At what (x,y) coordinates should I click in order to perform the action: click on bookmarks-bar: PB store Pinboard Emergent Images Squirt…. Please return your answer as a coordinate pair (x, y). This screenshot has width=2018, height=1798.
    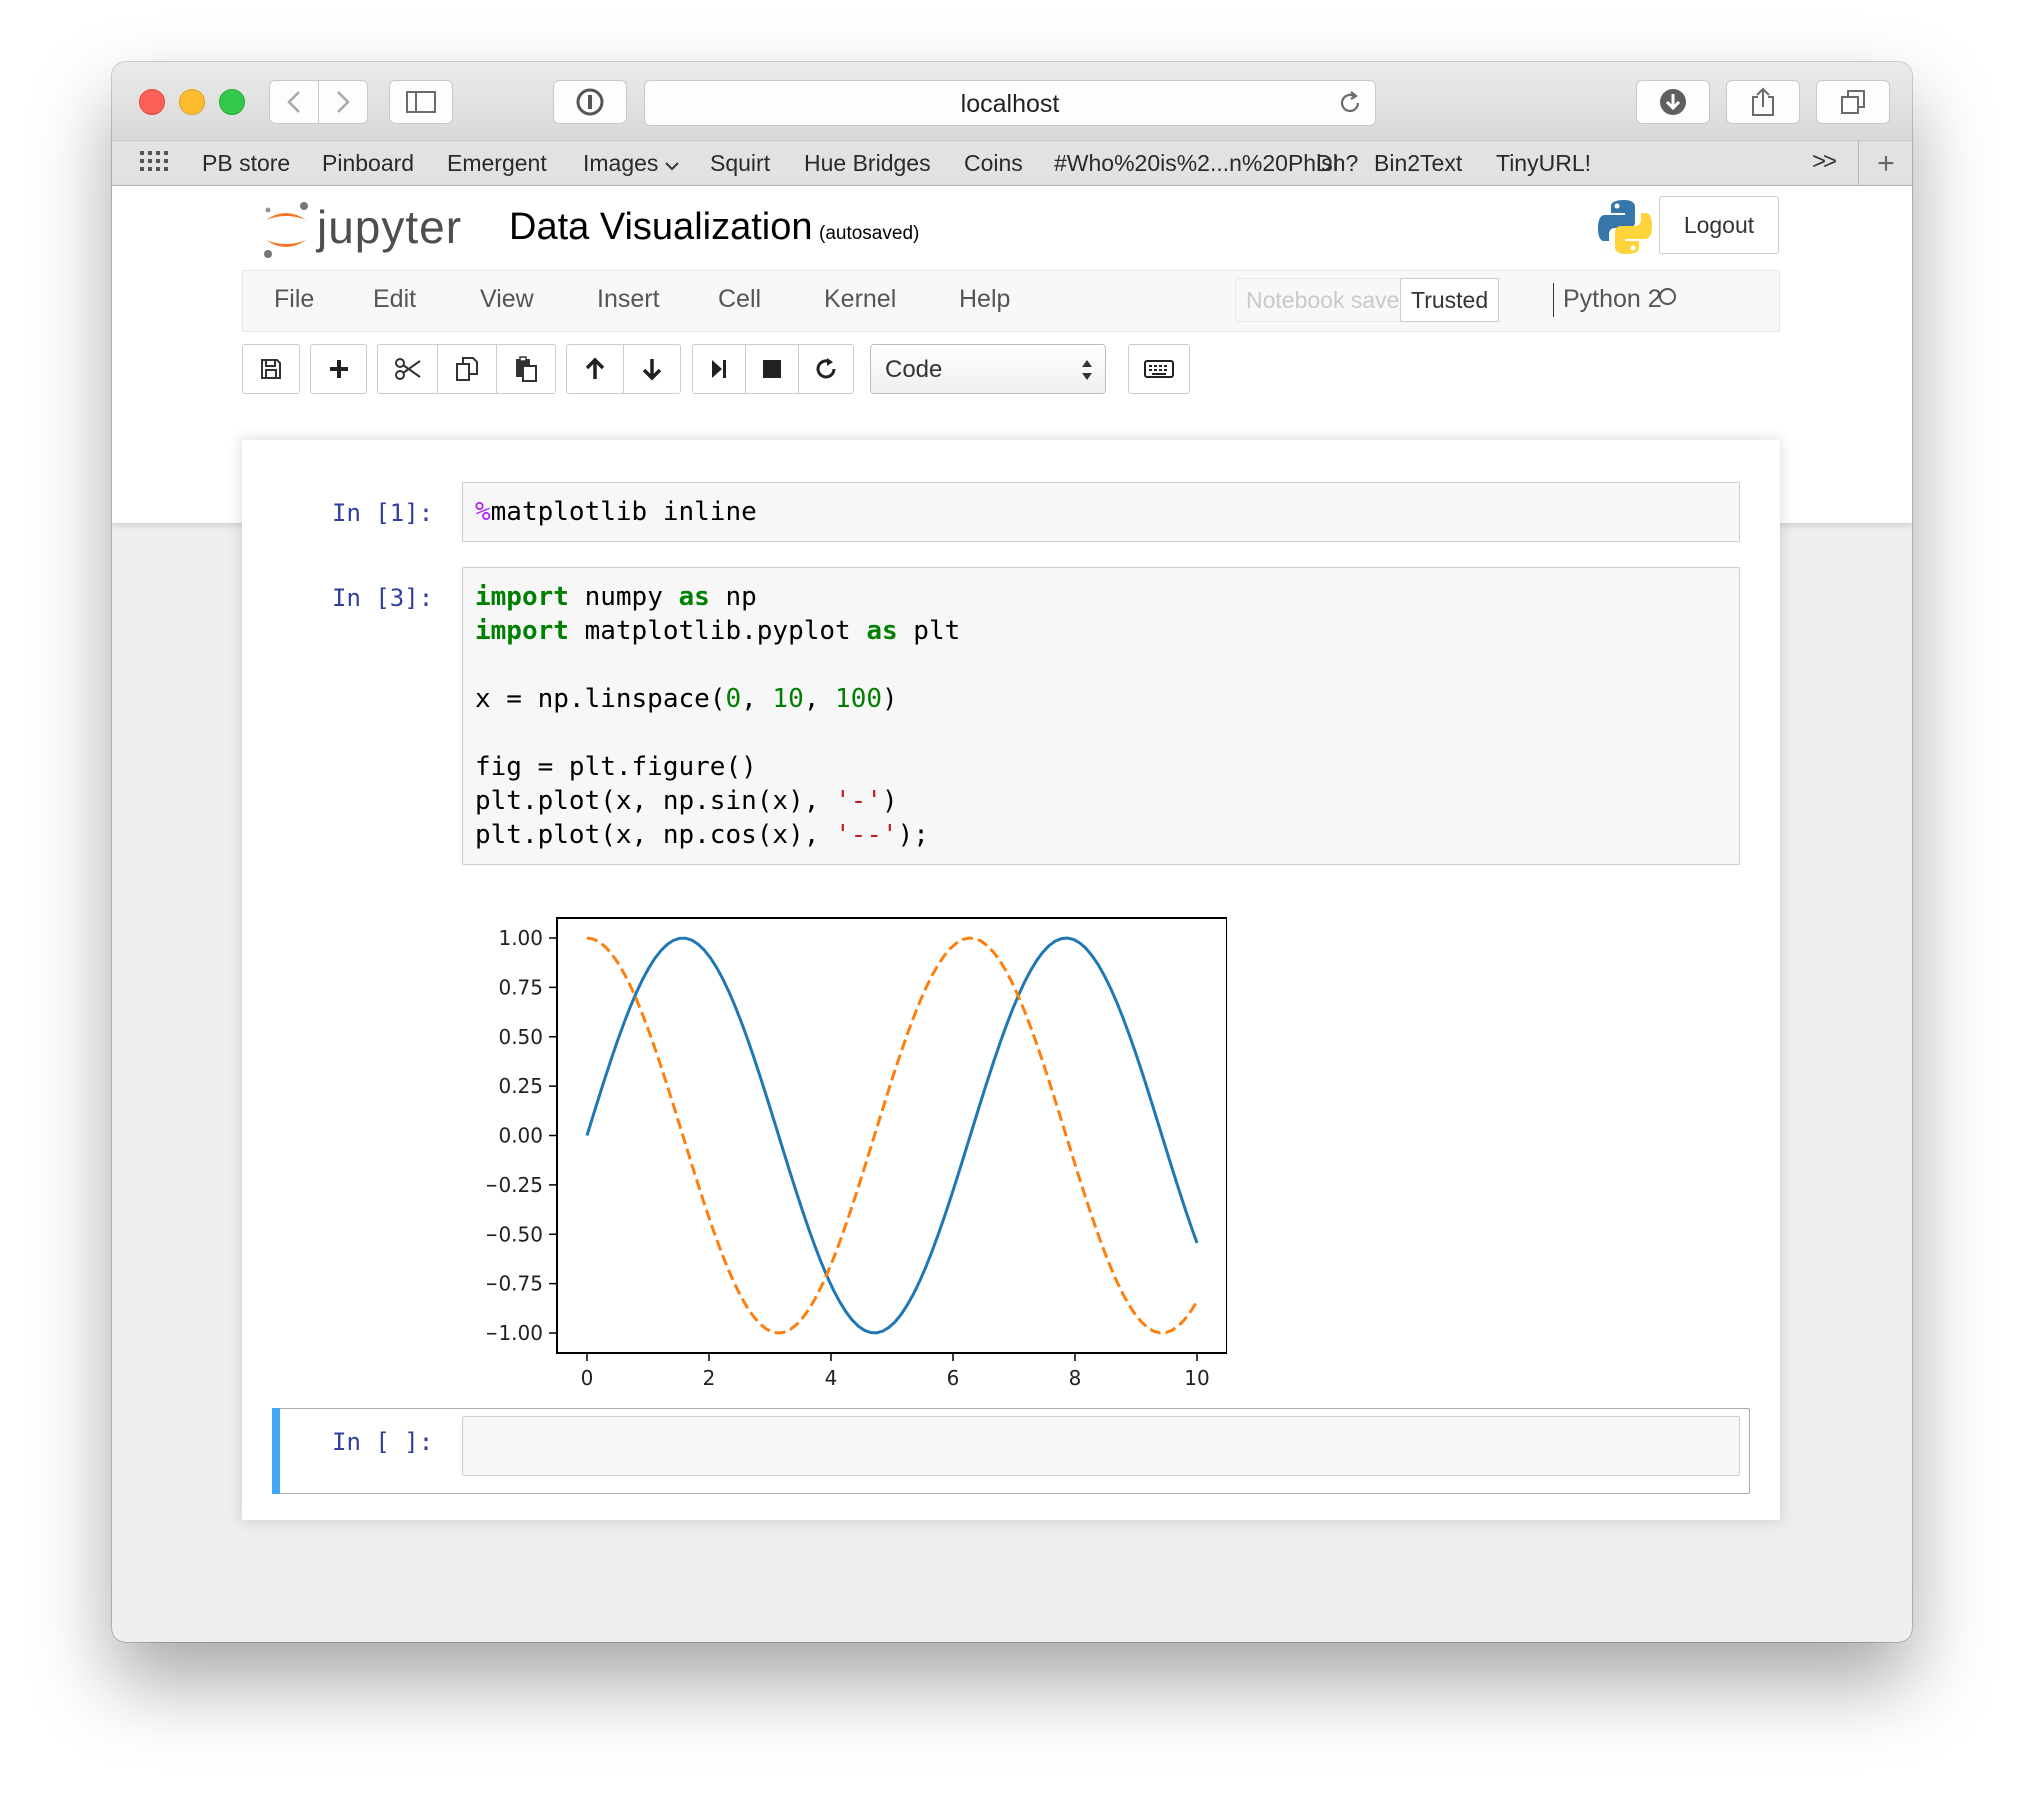
    Looking at the image, I should click on (1012, 163).